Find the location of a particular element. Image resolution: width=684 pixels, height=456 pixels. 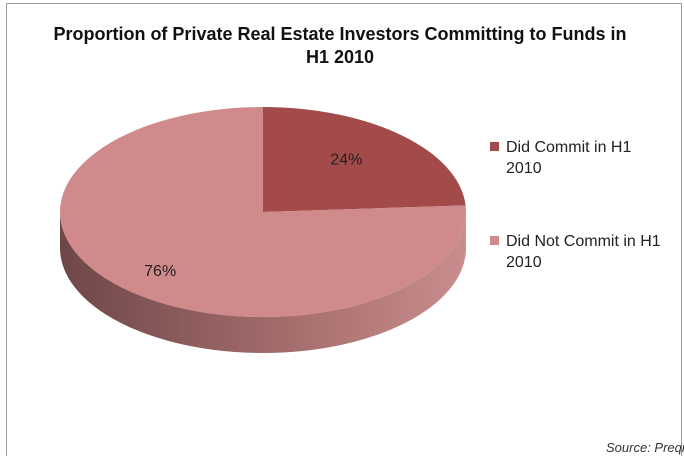

data-label: 76% is located at coordinates (160, 271).